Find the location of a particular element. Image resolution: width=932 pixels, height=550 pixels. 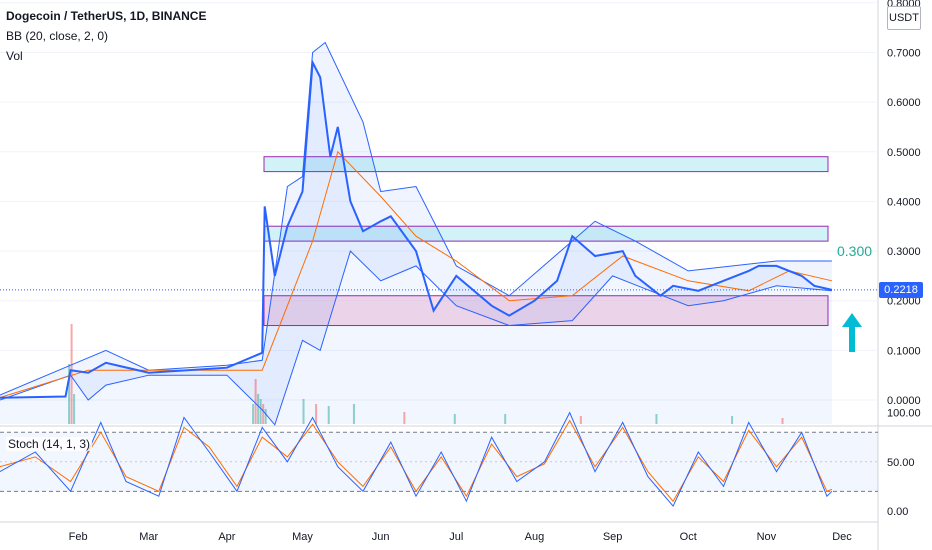

stoch-axis-label: 50.00 is located at coordinates (901, 463).